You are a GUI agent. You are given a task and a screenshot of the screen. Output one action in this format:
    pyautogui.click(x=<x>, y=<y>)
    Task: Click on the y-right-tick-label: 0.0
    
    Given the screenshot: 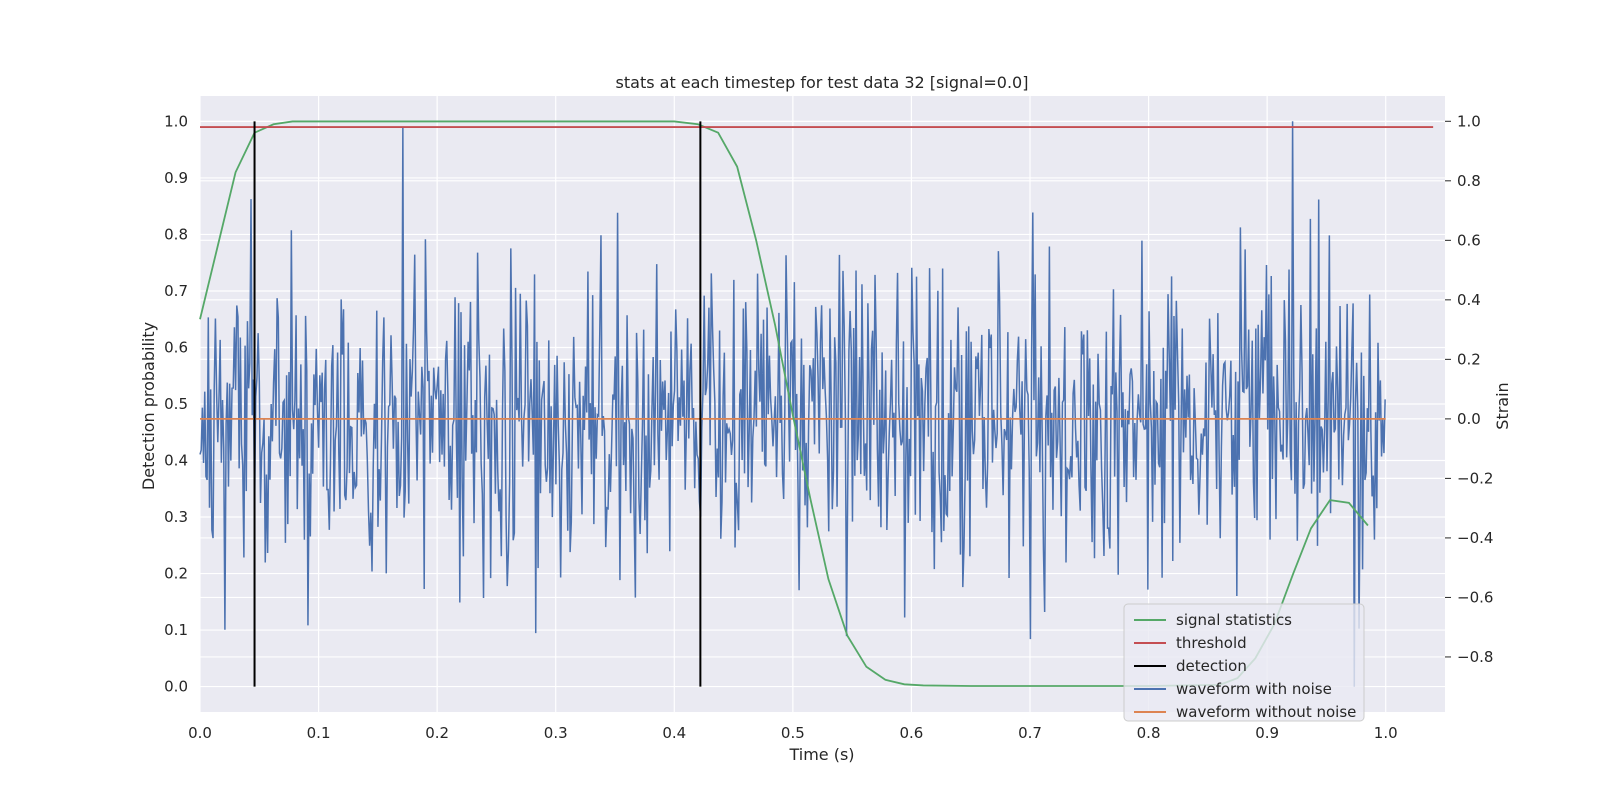 What is the action you would take?
    pyautogui.click(x=1469, y=419)
    